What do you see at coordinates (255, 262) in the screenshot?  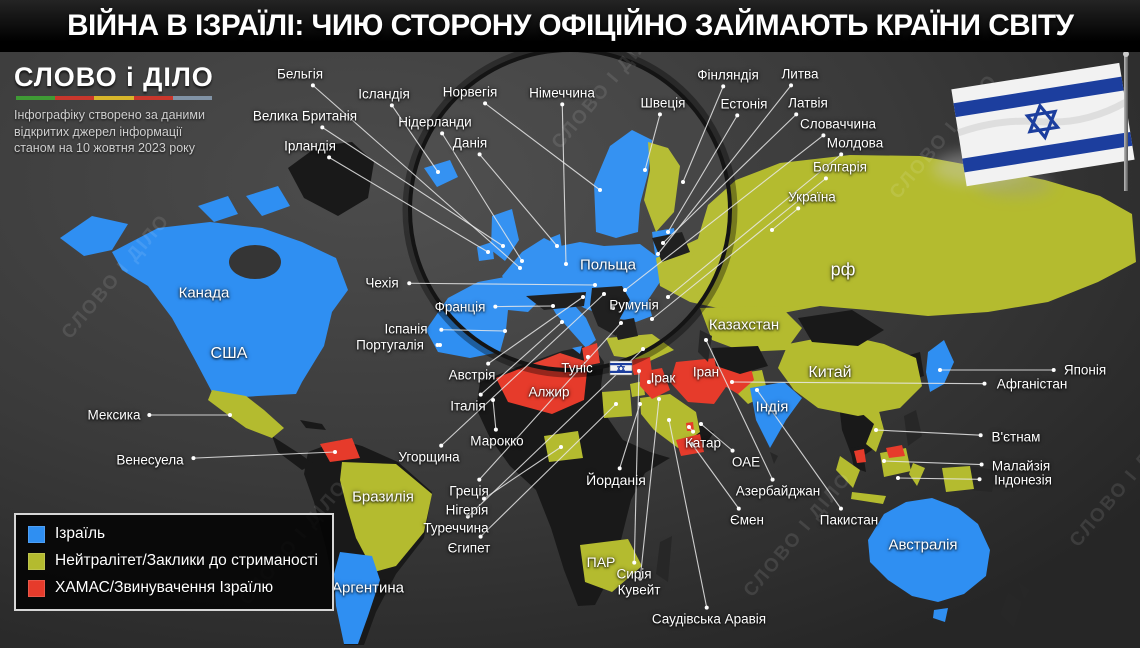 I see `hudson-bay` at bounding box center [255, 262].